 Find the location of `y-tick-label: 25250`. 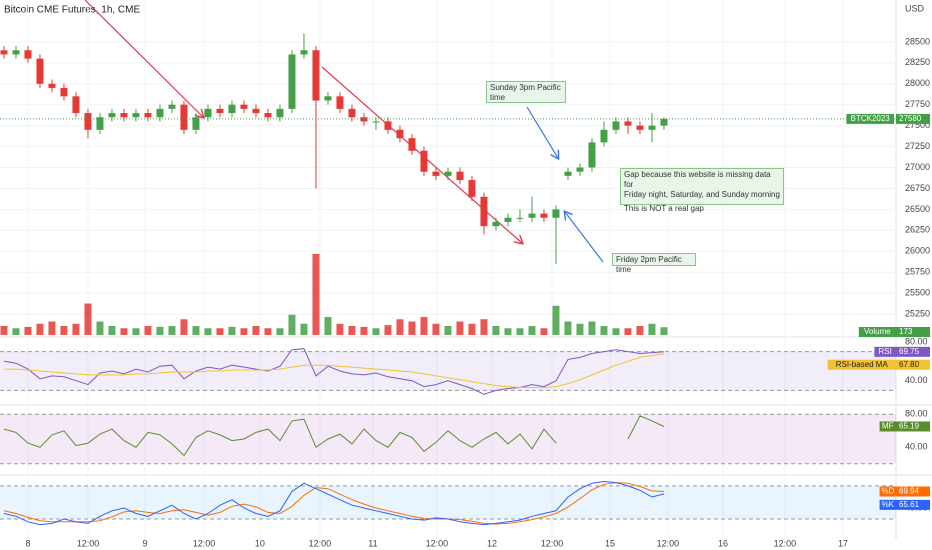

y-tick-label: 25250 is located at coordinates (917, 313).